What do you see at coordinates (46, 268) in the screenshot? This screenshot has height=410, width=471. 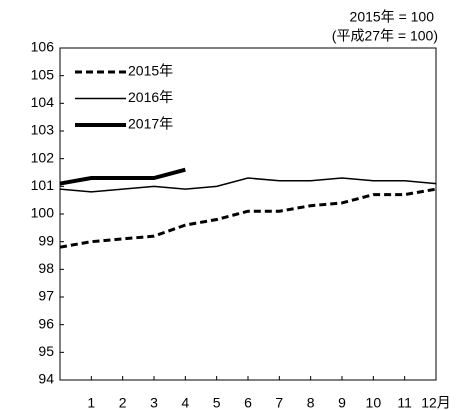 I see `y-tick-label: 98` at bounding box center [46, 268].